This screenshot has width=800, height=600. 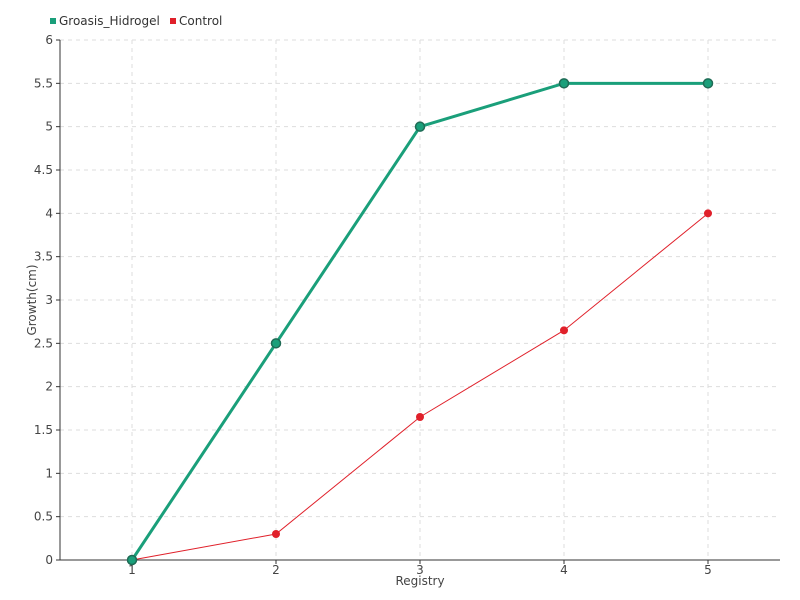 I want to click on y-tick-label: 4, so click(x=49, y=213).